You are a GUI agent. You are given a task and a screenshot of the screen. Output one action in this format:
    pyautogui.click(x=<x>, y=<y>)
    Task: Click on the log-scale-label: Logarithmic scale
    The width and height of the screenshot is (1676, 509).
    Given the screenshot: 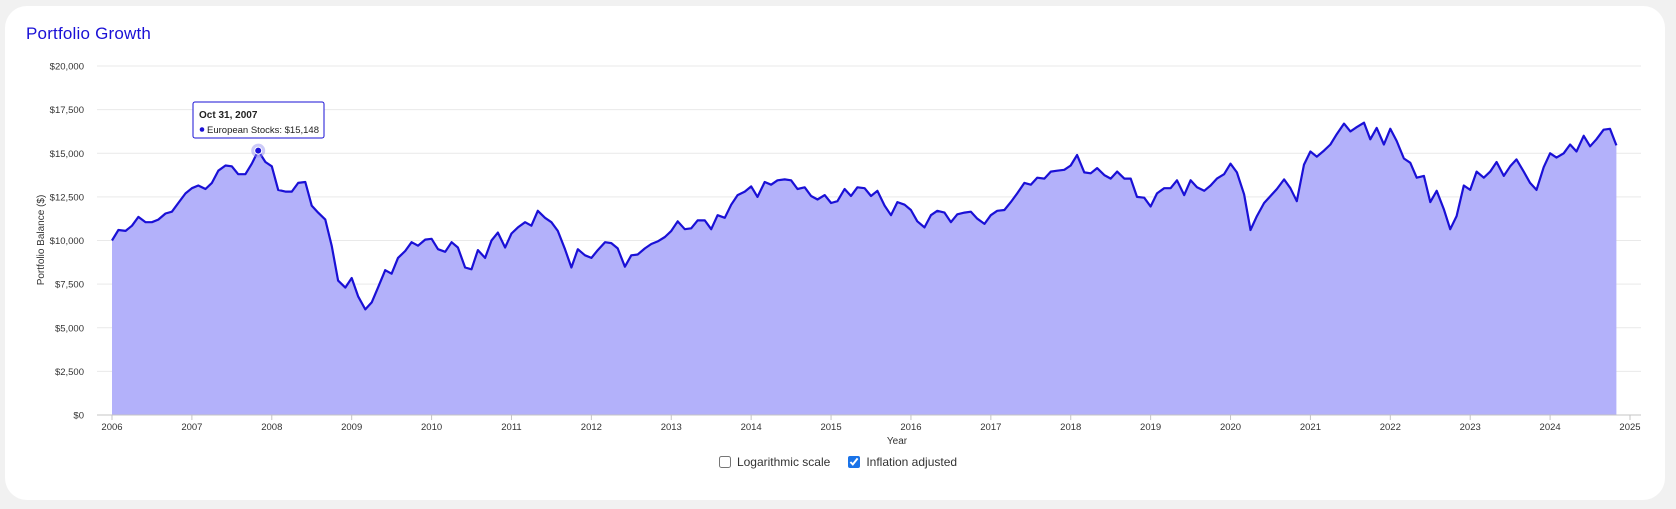 What is the action you would take?
    pyautogui.click(x=783, y=462)
    